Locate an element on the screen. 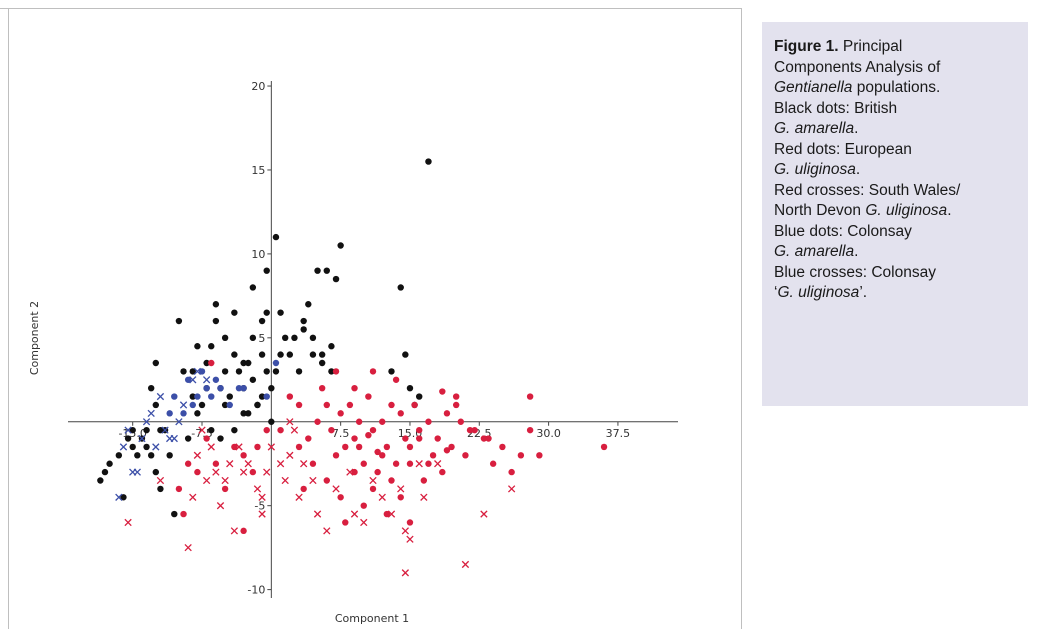  caption-line: Blue crosses: Colonsay is located at coordinates (855, 272).